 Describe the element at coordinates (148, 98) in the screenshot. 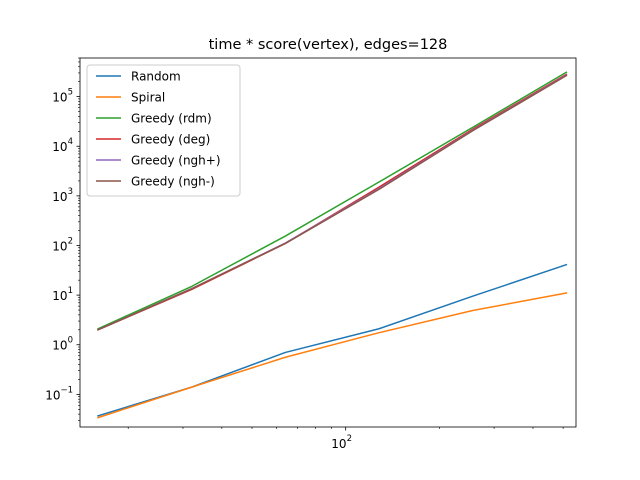

I see `legend-label: Spiral` at that location.